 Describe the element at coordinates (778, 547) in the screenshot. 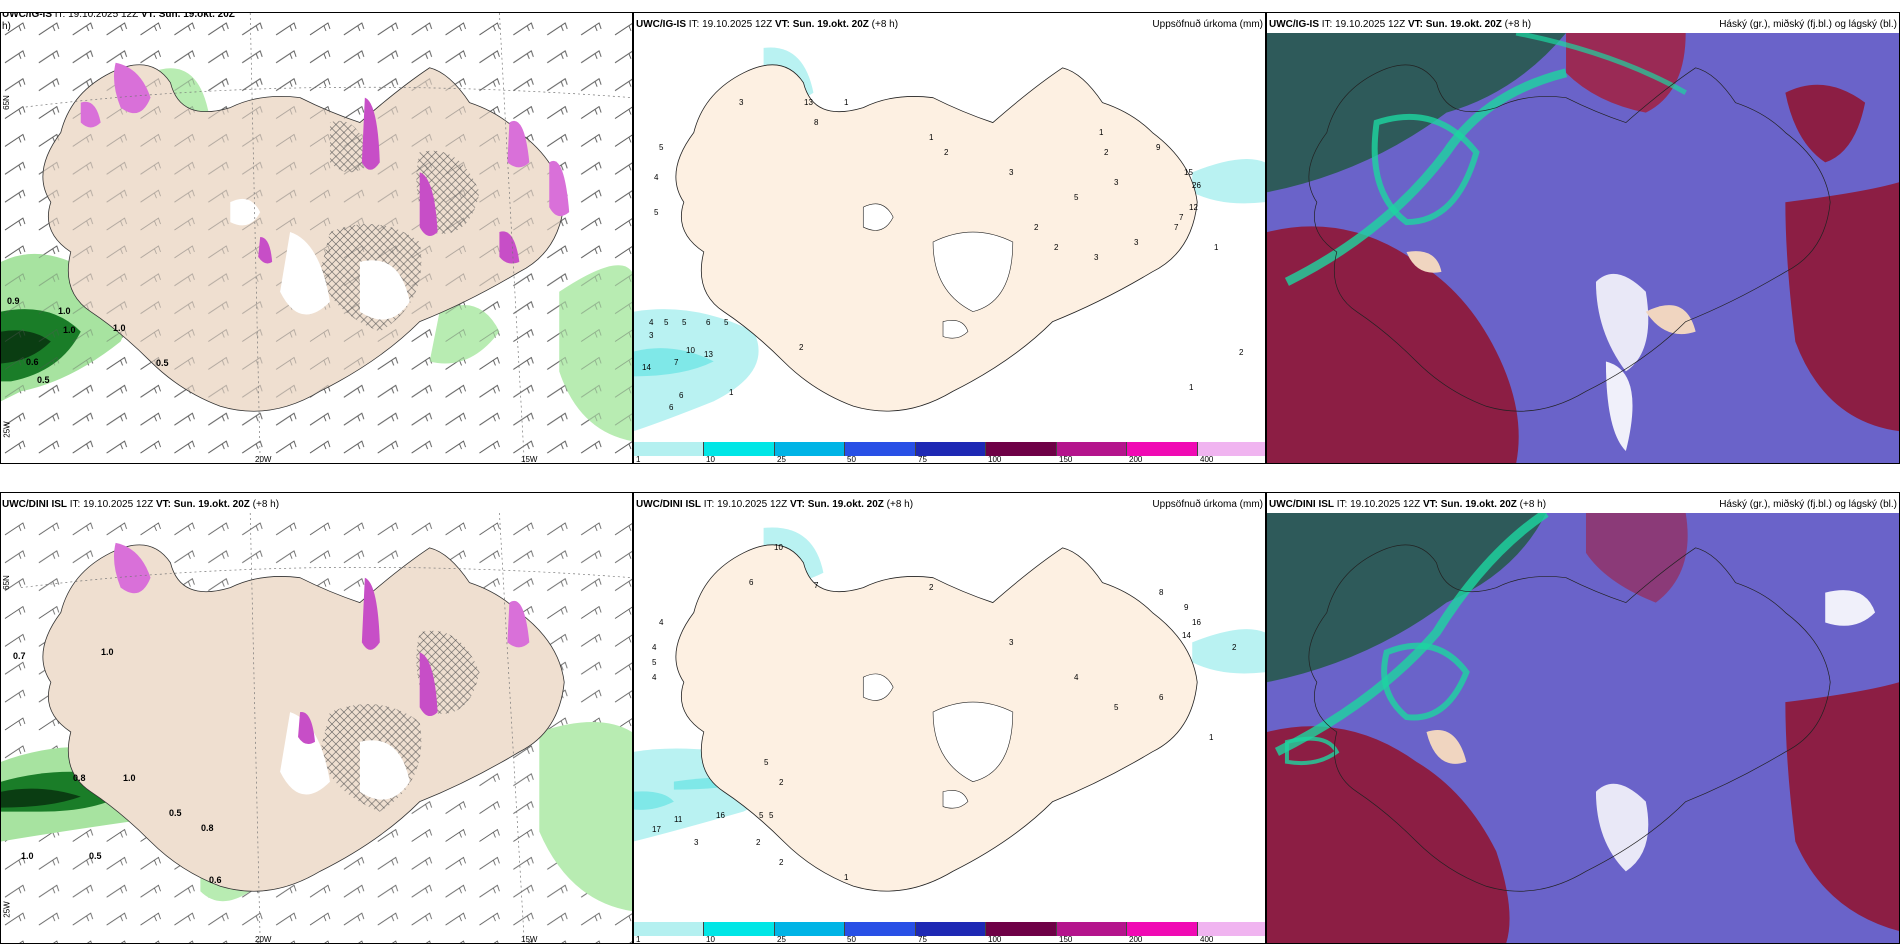

I see `precip-value: 10` at that location.